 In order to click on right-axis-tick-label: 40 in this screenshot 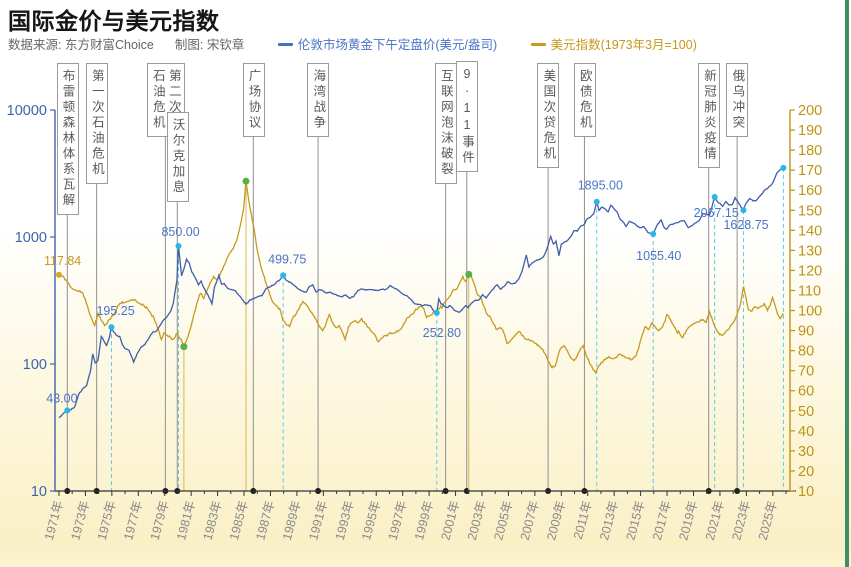, I will do `click(806, 432)`.